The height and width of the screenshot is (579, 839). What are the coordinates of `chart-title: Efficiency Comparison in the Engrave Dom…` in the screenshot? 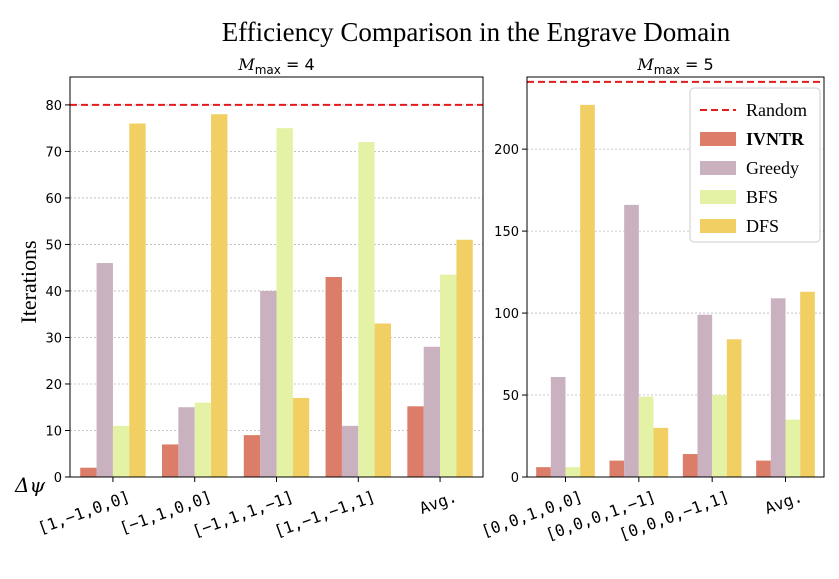 It's located at (476, 32).